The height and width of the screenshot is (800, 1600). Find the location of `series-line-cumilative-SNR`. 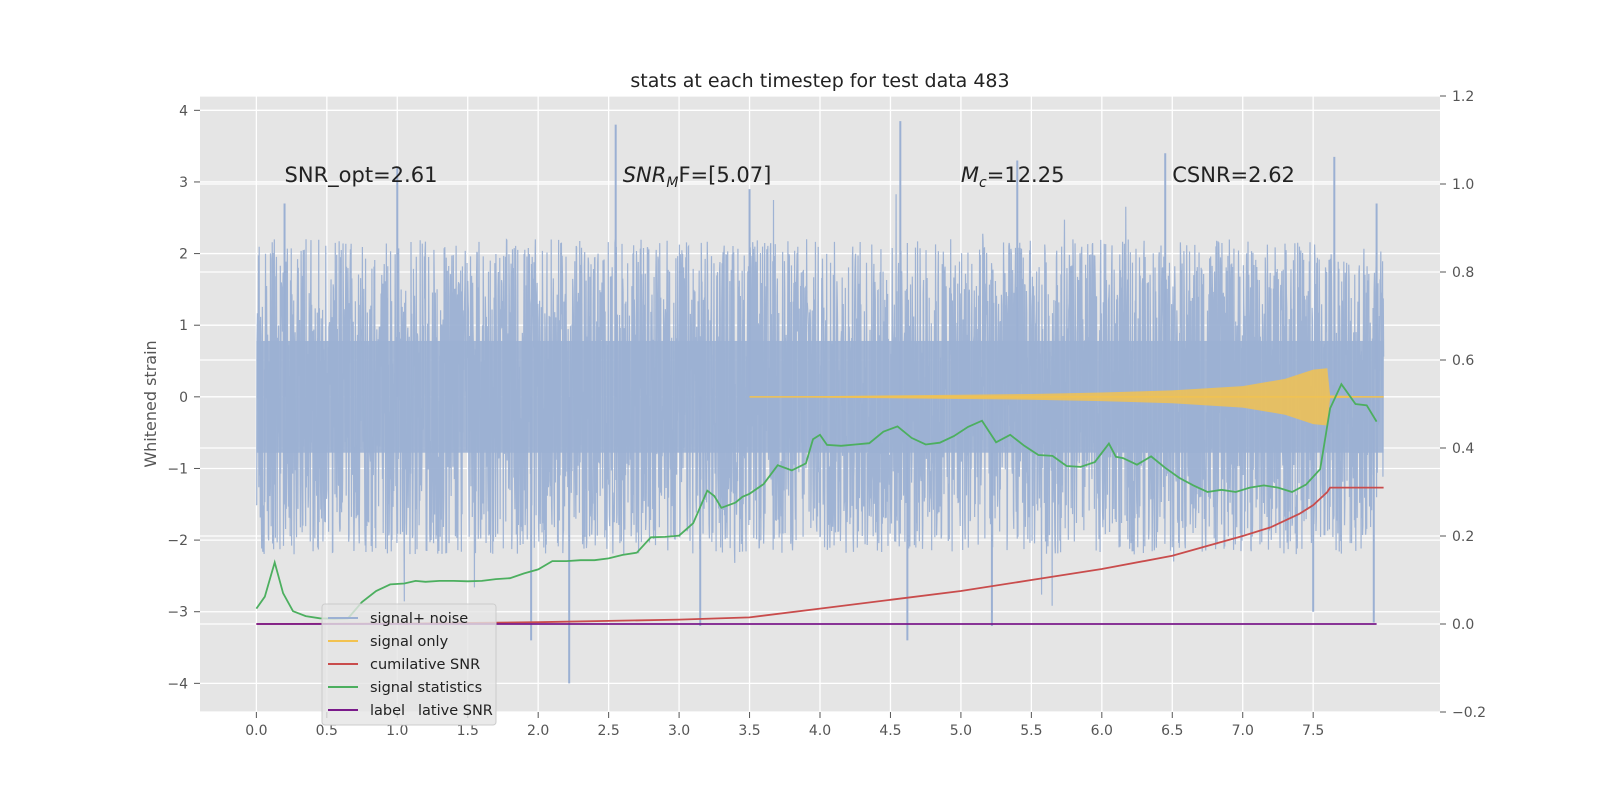

series-line-cumilative-SNR is located at coordinates (820, 555).